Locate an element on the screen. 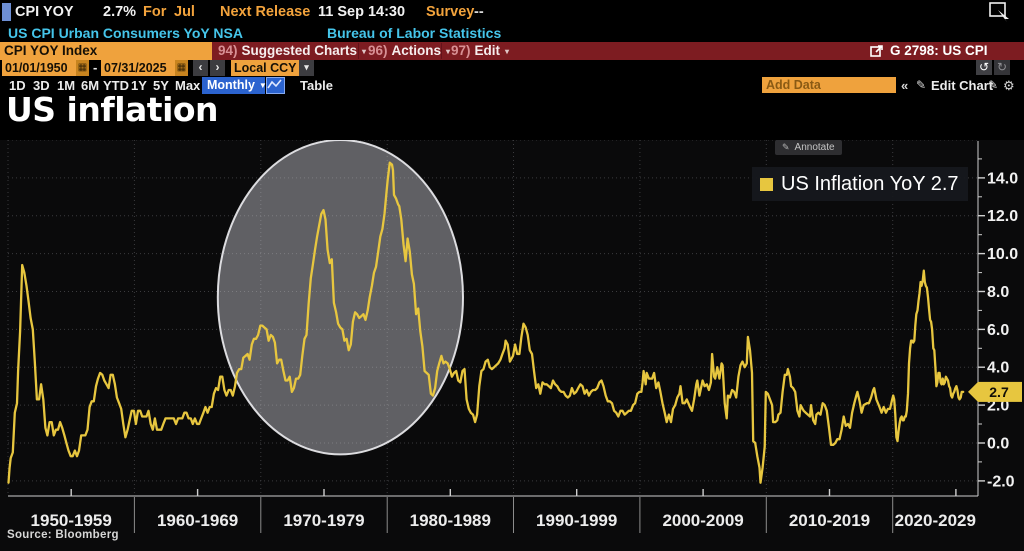 This screenshot has width=1024, height=551. chevron-down-icon: ▼ is located at coordinates (262, 85).